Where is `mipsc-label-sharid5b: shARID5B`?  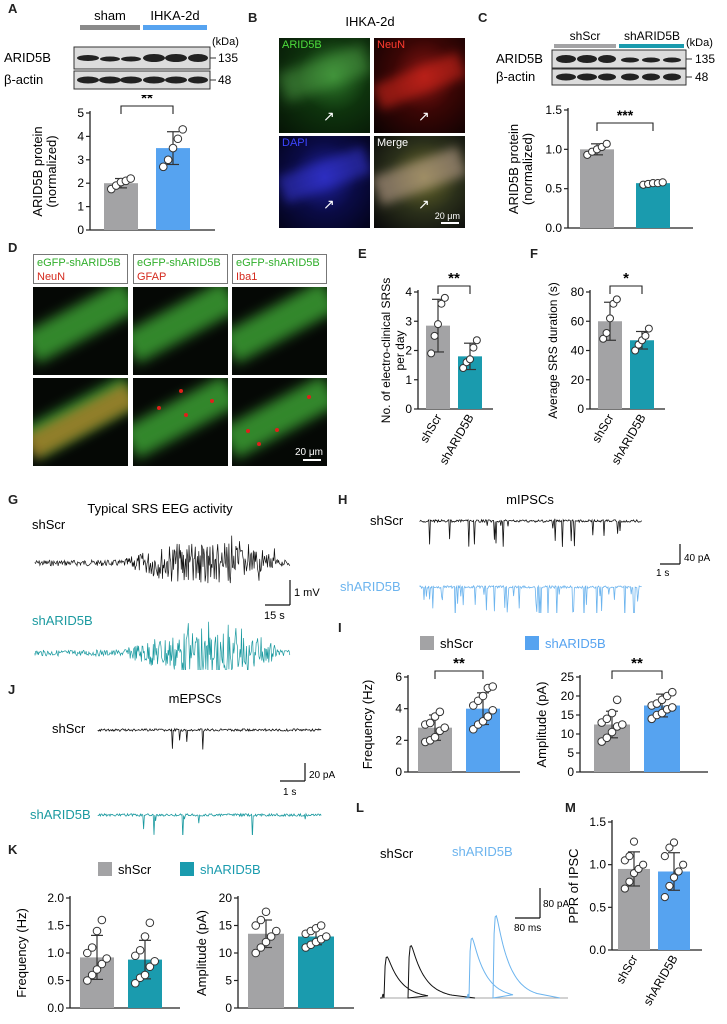
mipsc-label-sharid5b: shARID5B is located at coordinates (370, 586).